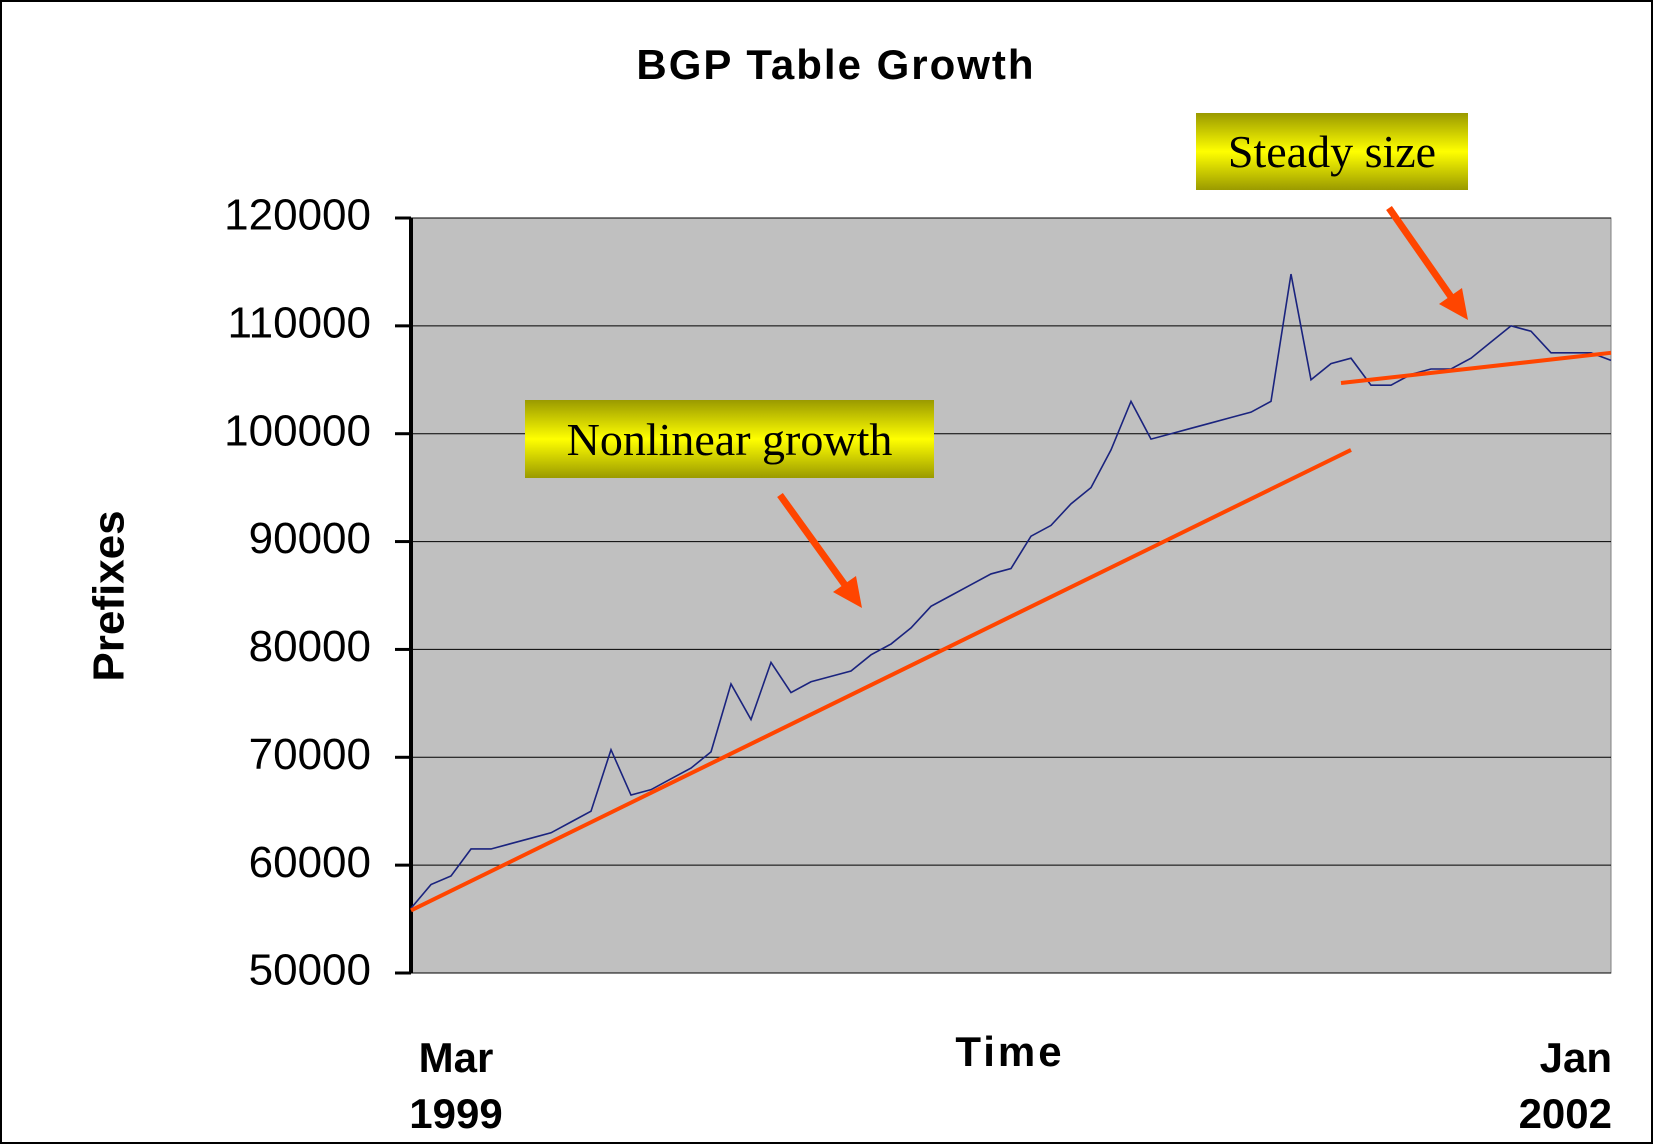  I want to click on y-tick-label: 60000, so click(310, 862).